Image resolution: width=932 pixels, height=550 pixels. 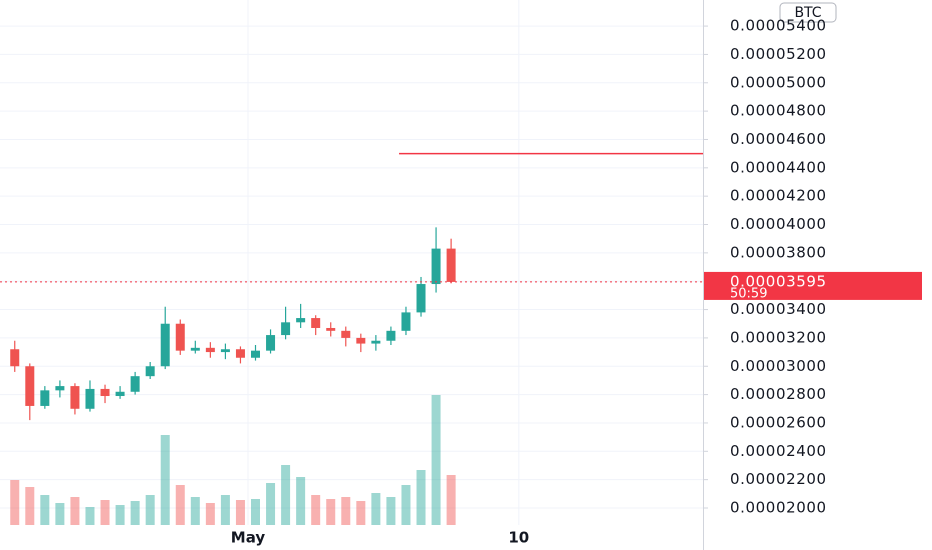 What do you see at coordinates (778, 451) in the screenshot?
I see `y-tick-label: 0.00002400` at bounding box center [778, 451].